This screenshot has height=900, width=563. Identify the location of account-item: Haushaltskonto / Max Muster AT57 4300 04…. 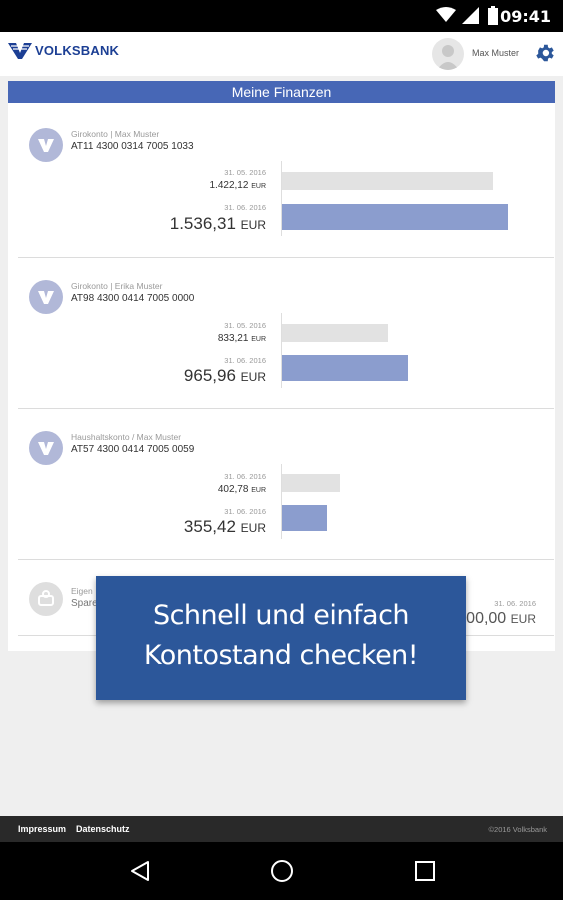
(286, 494).